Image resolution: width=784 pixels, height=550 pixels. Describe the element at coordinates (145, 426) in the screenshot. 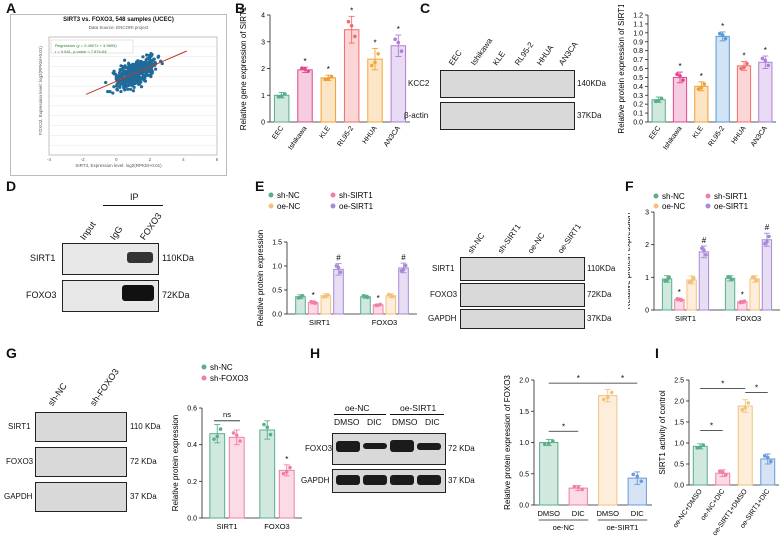

I see `blot-size-label: 110 KDa` at that location.